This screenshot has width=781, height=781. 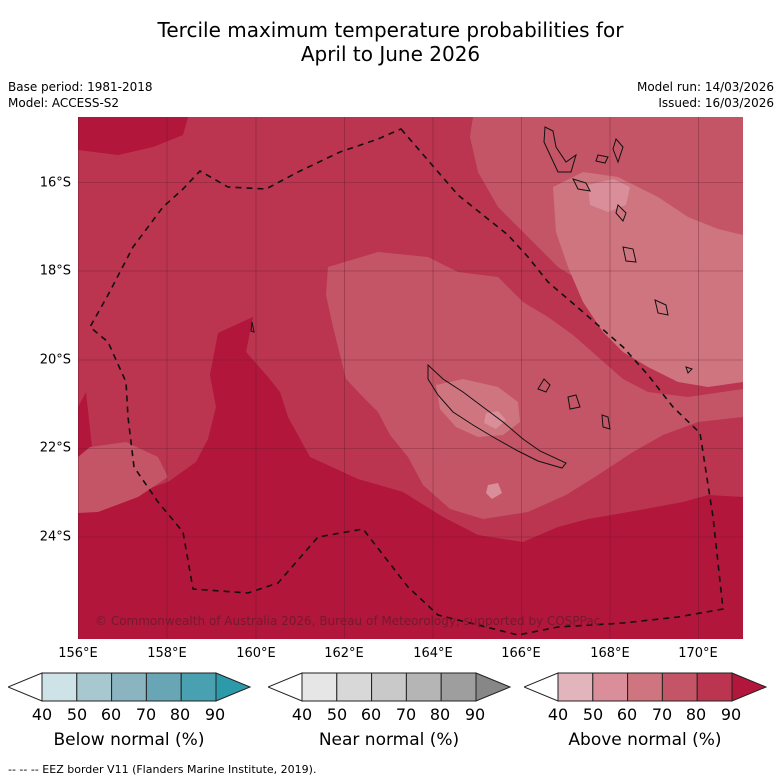 What do you see at coordinates (610, 653) in the screenshot?
I see `lon-label-168e: 168°E` at bounding box center [610, 653].